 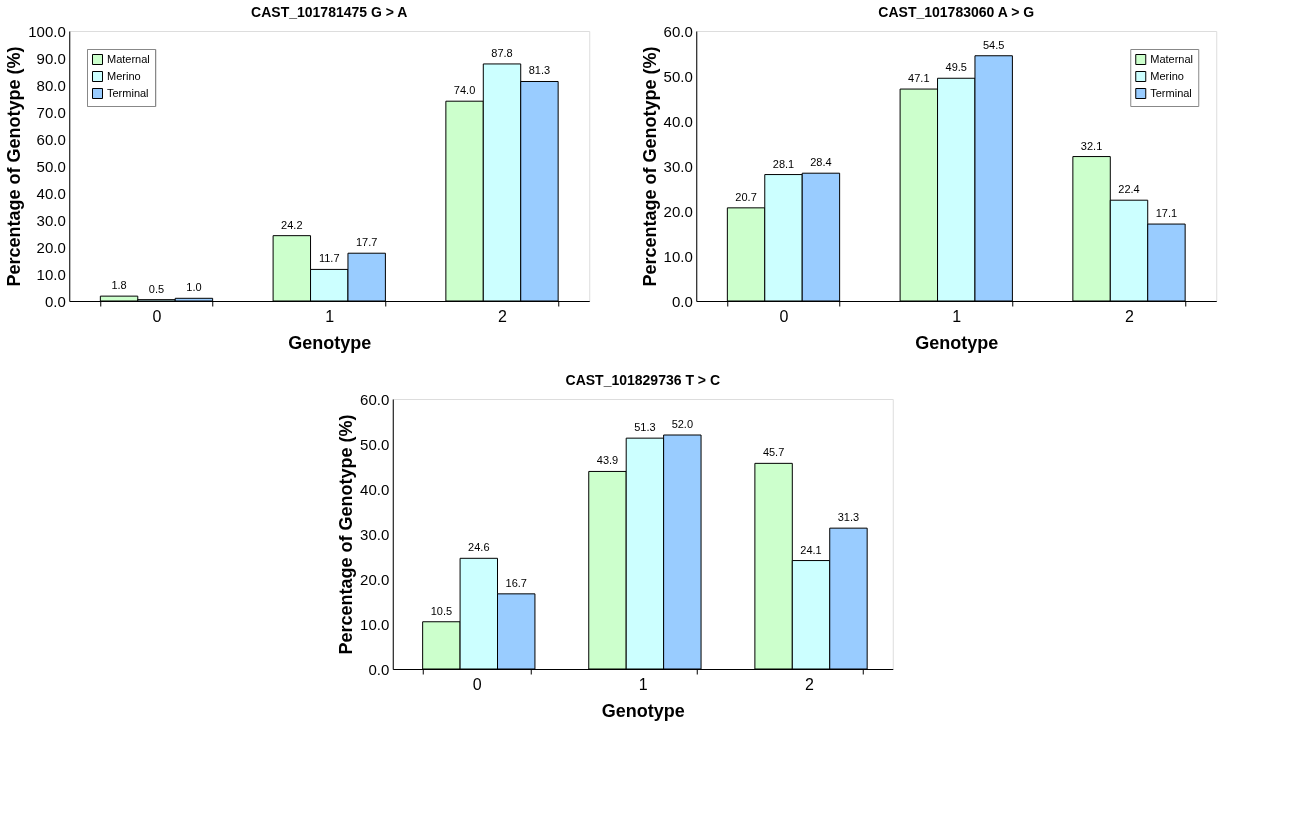 What do you see at coordinates (919, 78) in the screenshot?
I see `data-label: 47.1` at bounding box center [919, 78].